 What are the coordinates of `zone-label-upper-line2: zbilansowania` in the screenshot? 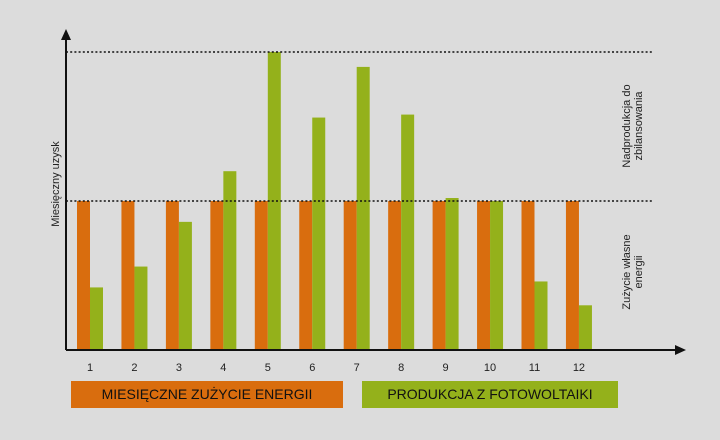 It's located at (639, 126).